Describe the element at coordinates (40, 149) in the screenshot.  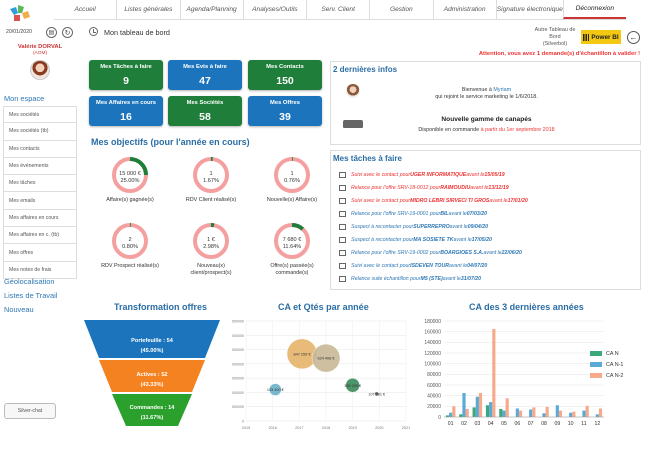
I see `sidebar-item-contacts: Mes contacts` at that location.